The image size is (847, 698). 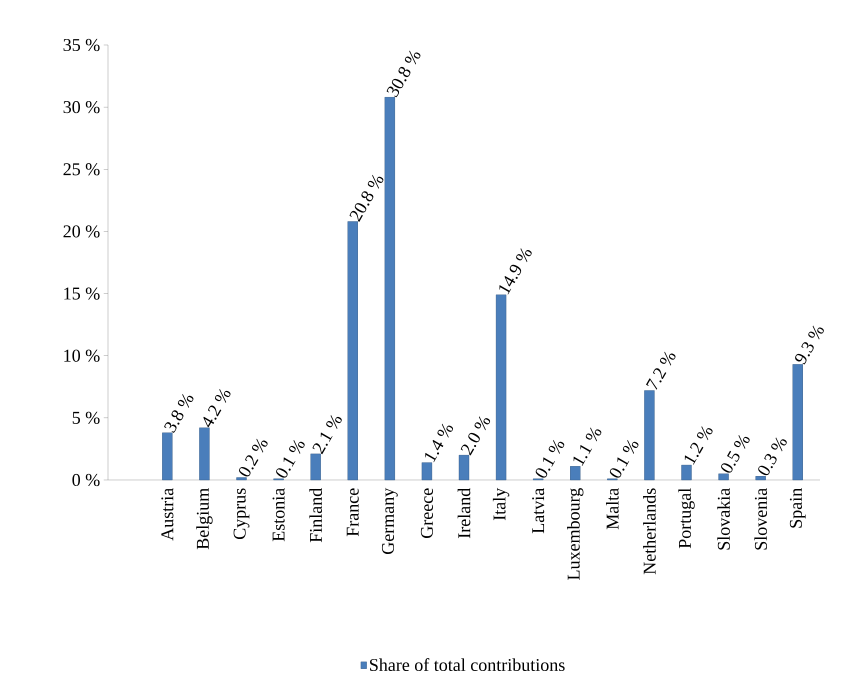 I want to click on data-label: 1.4 %, so click(x=439, y=443).